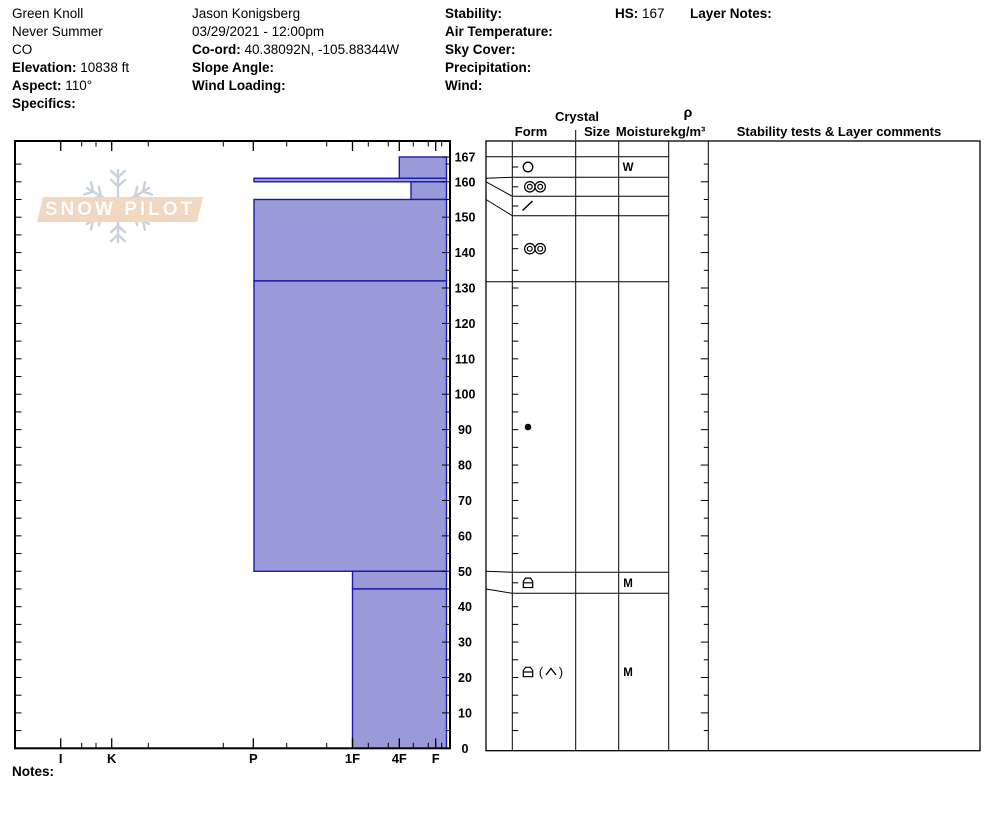 This screenshot has height=840, width=994. I want to click on depth-label-60: 60, so click(465, 536).